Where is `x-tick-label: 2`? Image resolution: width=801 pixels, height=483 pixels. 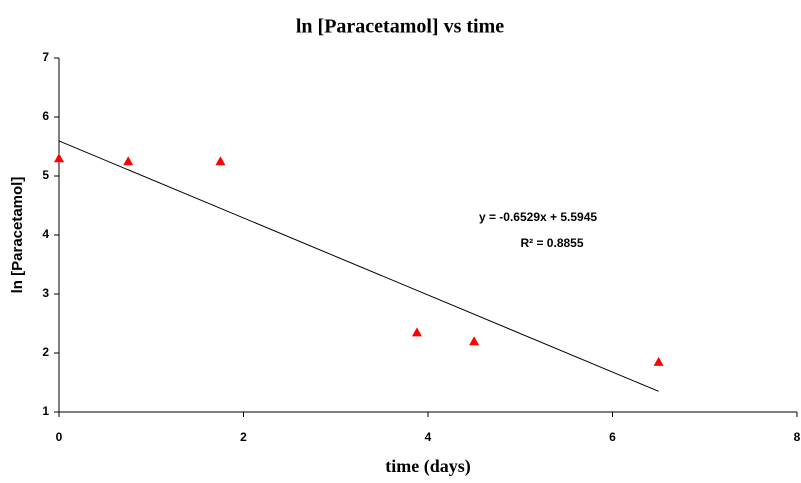 x-tick-label: 2 is located at coordinates (243, 437).